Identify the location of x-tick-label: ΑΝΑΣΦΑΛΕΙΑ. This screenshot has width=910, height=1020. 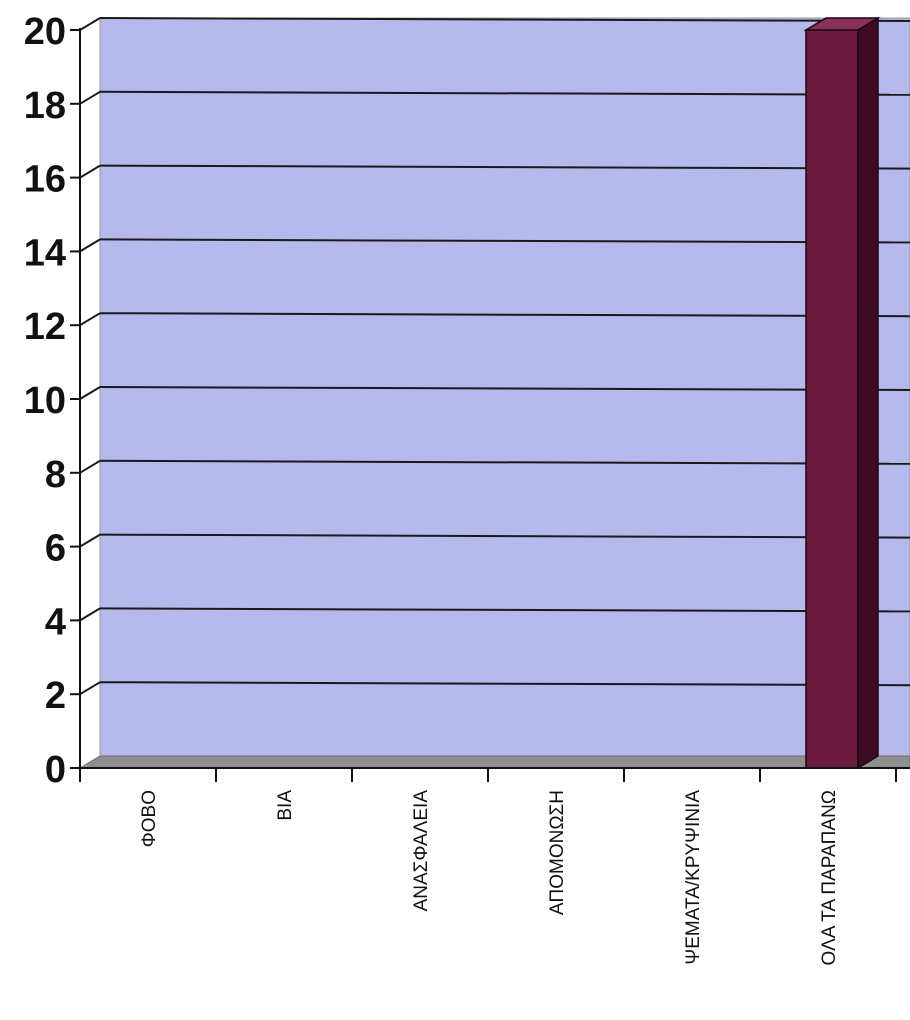
(421, 851).